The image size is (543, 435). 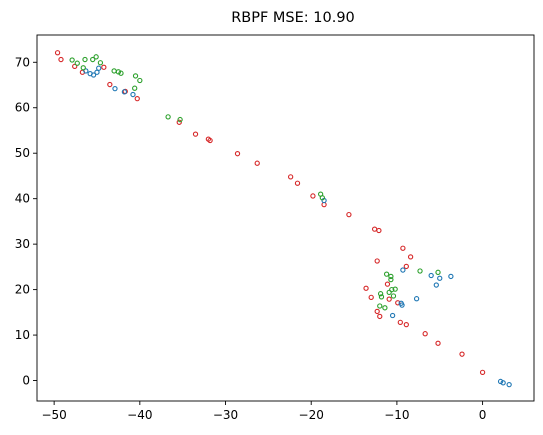 I want to click on y-tick-label-0: 0, so click(x=26, y=381).